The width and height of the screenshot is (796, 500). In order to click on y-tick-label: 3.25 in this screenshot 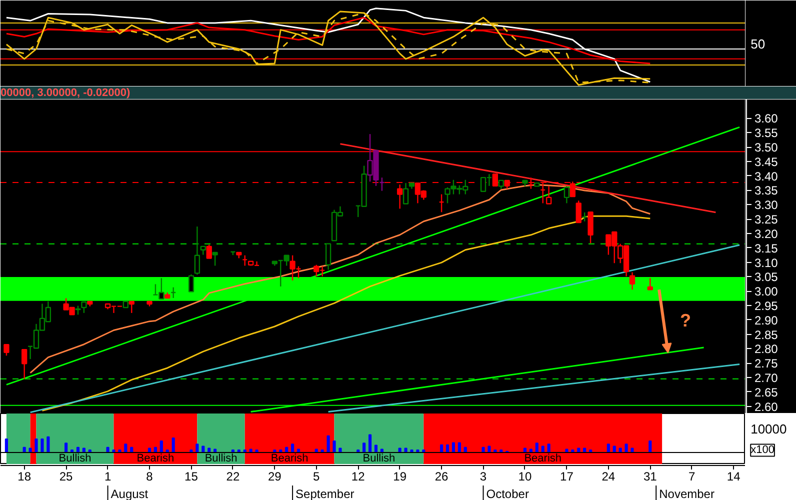, I will do `click(766, 219)`.